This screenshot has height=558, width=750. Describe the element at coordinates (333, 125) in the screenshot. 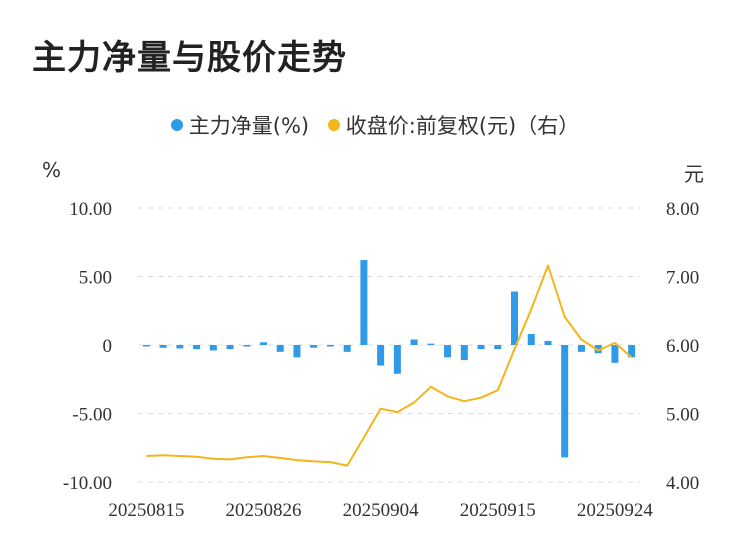

I see `line-series-dot-icon` at that location.